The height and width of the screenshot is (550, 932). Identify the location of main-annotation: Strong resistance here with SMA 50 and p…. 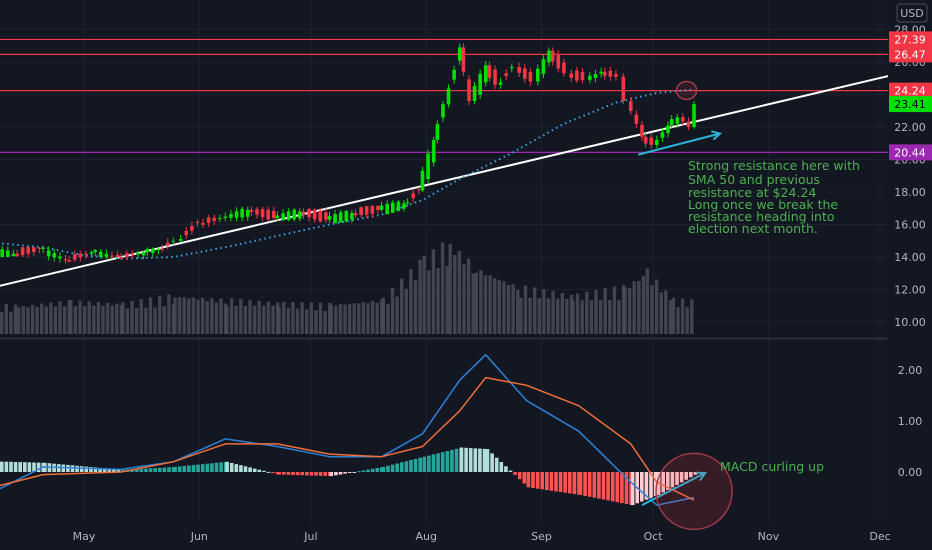
(774, 197).